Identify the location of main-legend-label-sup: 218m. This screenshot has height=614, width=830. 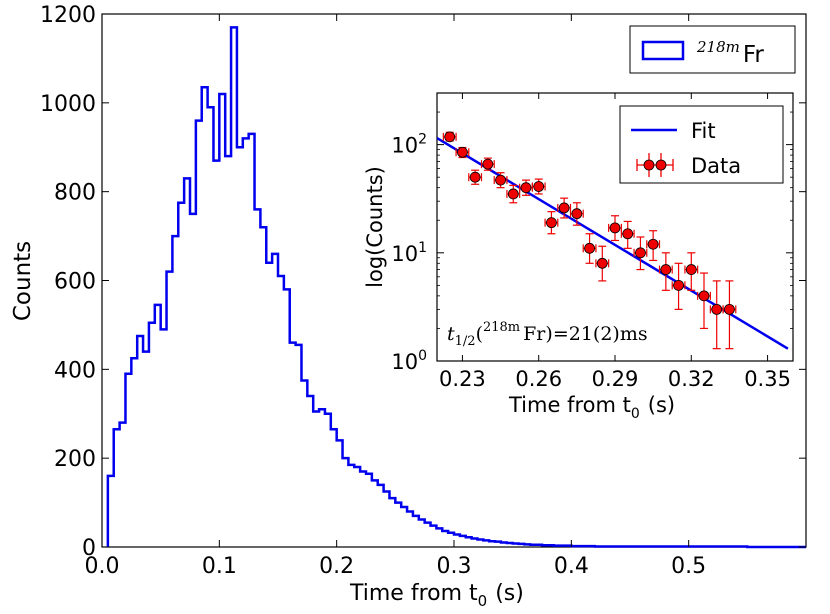
(718, 47).